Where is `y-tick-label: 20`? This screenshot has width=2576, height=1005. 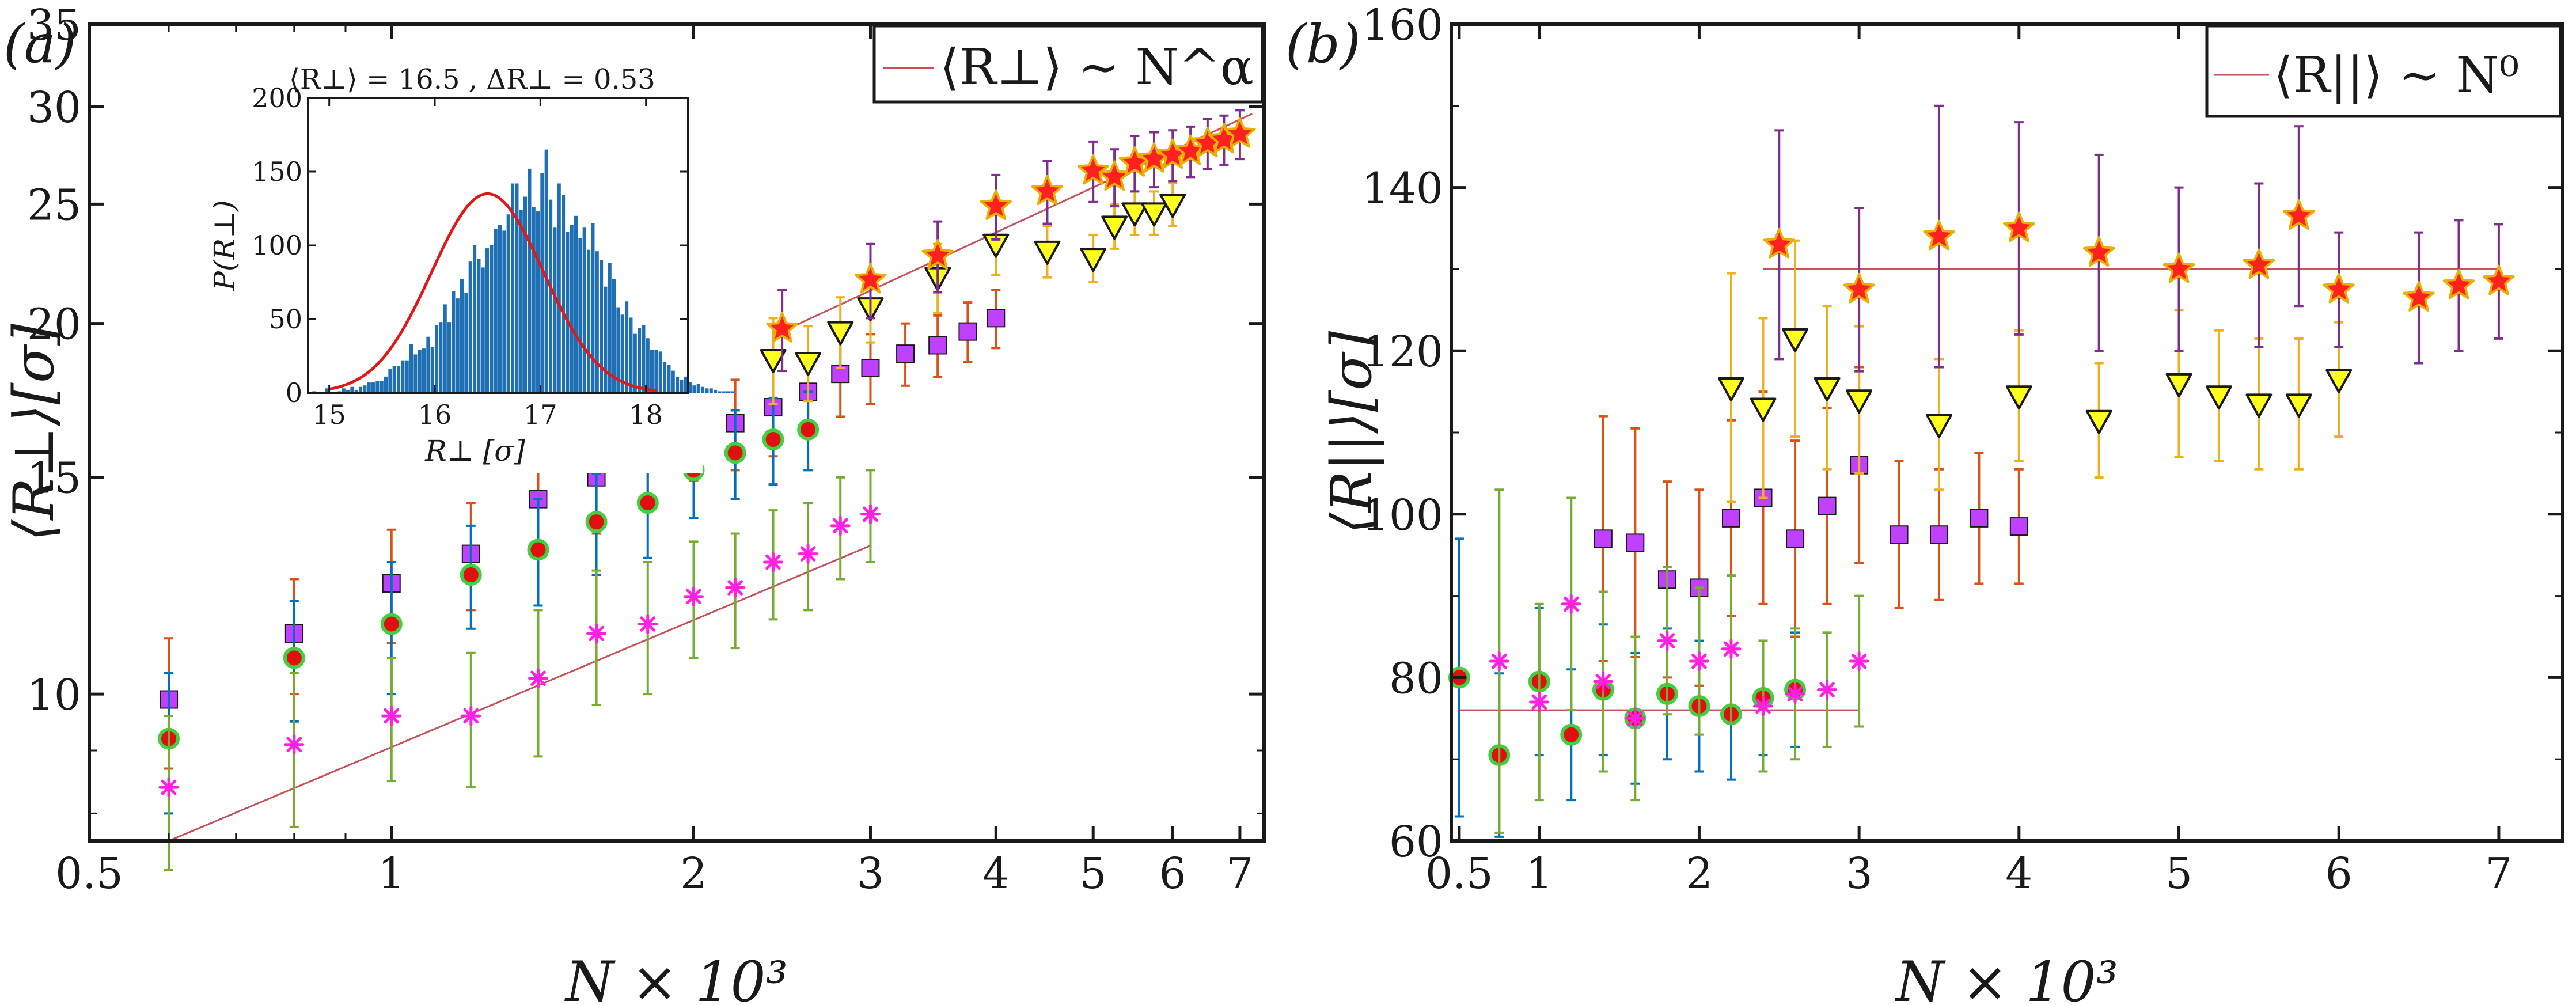
y-tick-label: 20 is located at coordinates (54, 325).